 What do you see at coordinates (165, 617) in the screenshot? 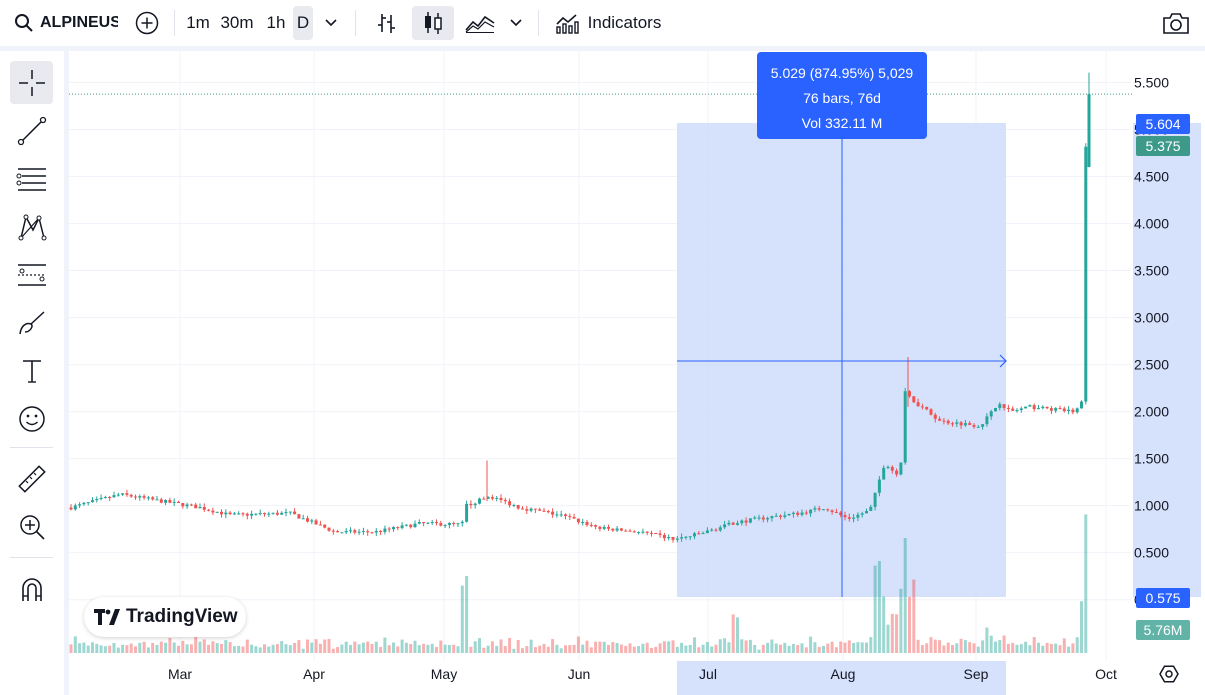
I see `tradingview-logo: TradingView` at bounding box center [165, 617].